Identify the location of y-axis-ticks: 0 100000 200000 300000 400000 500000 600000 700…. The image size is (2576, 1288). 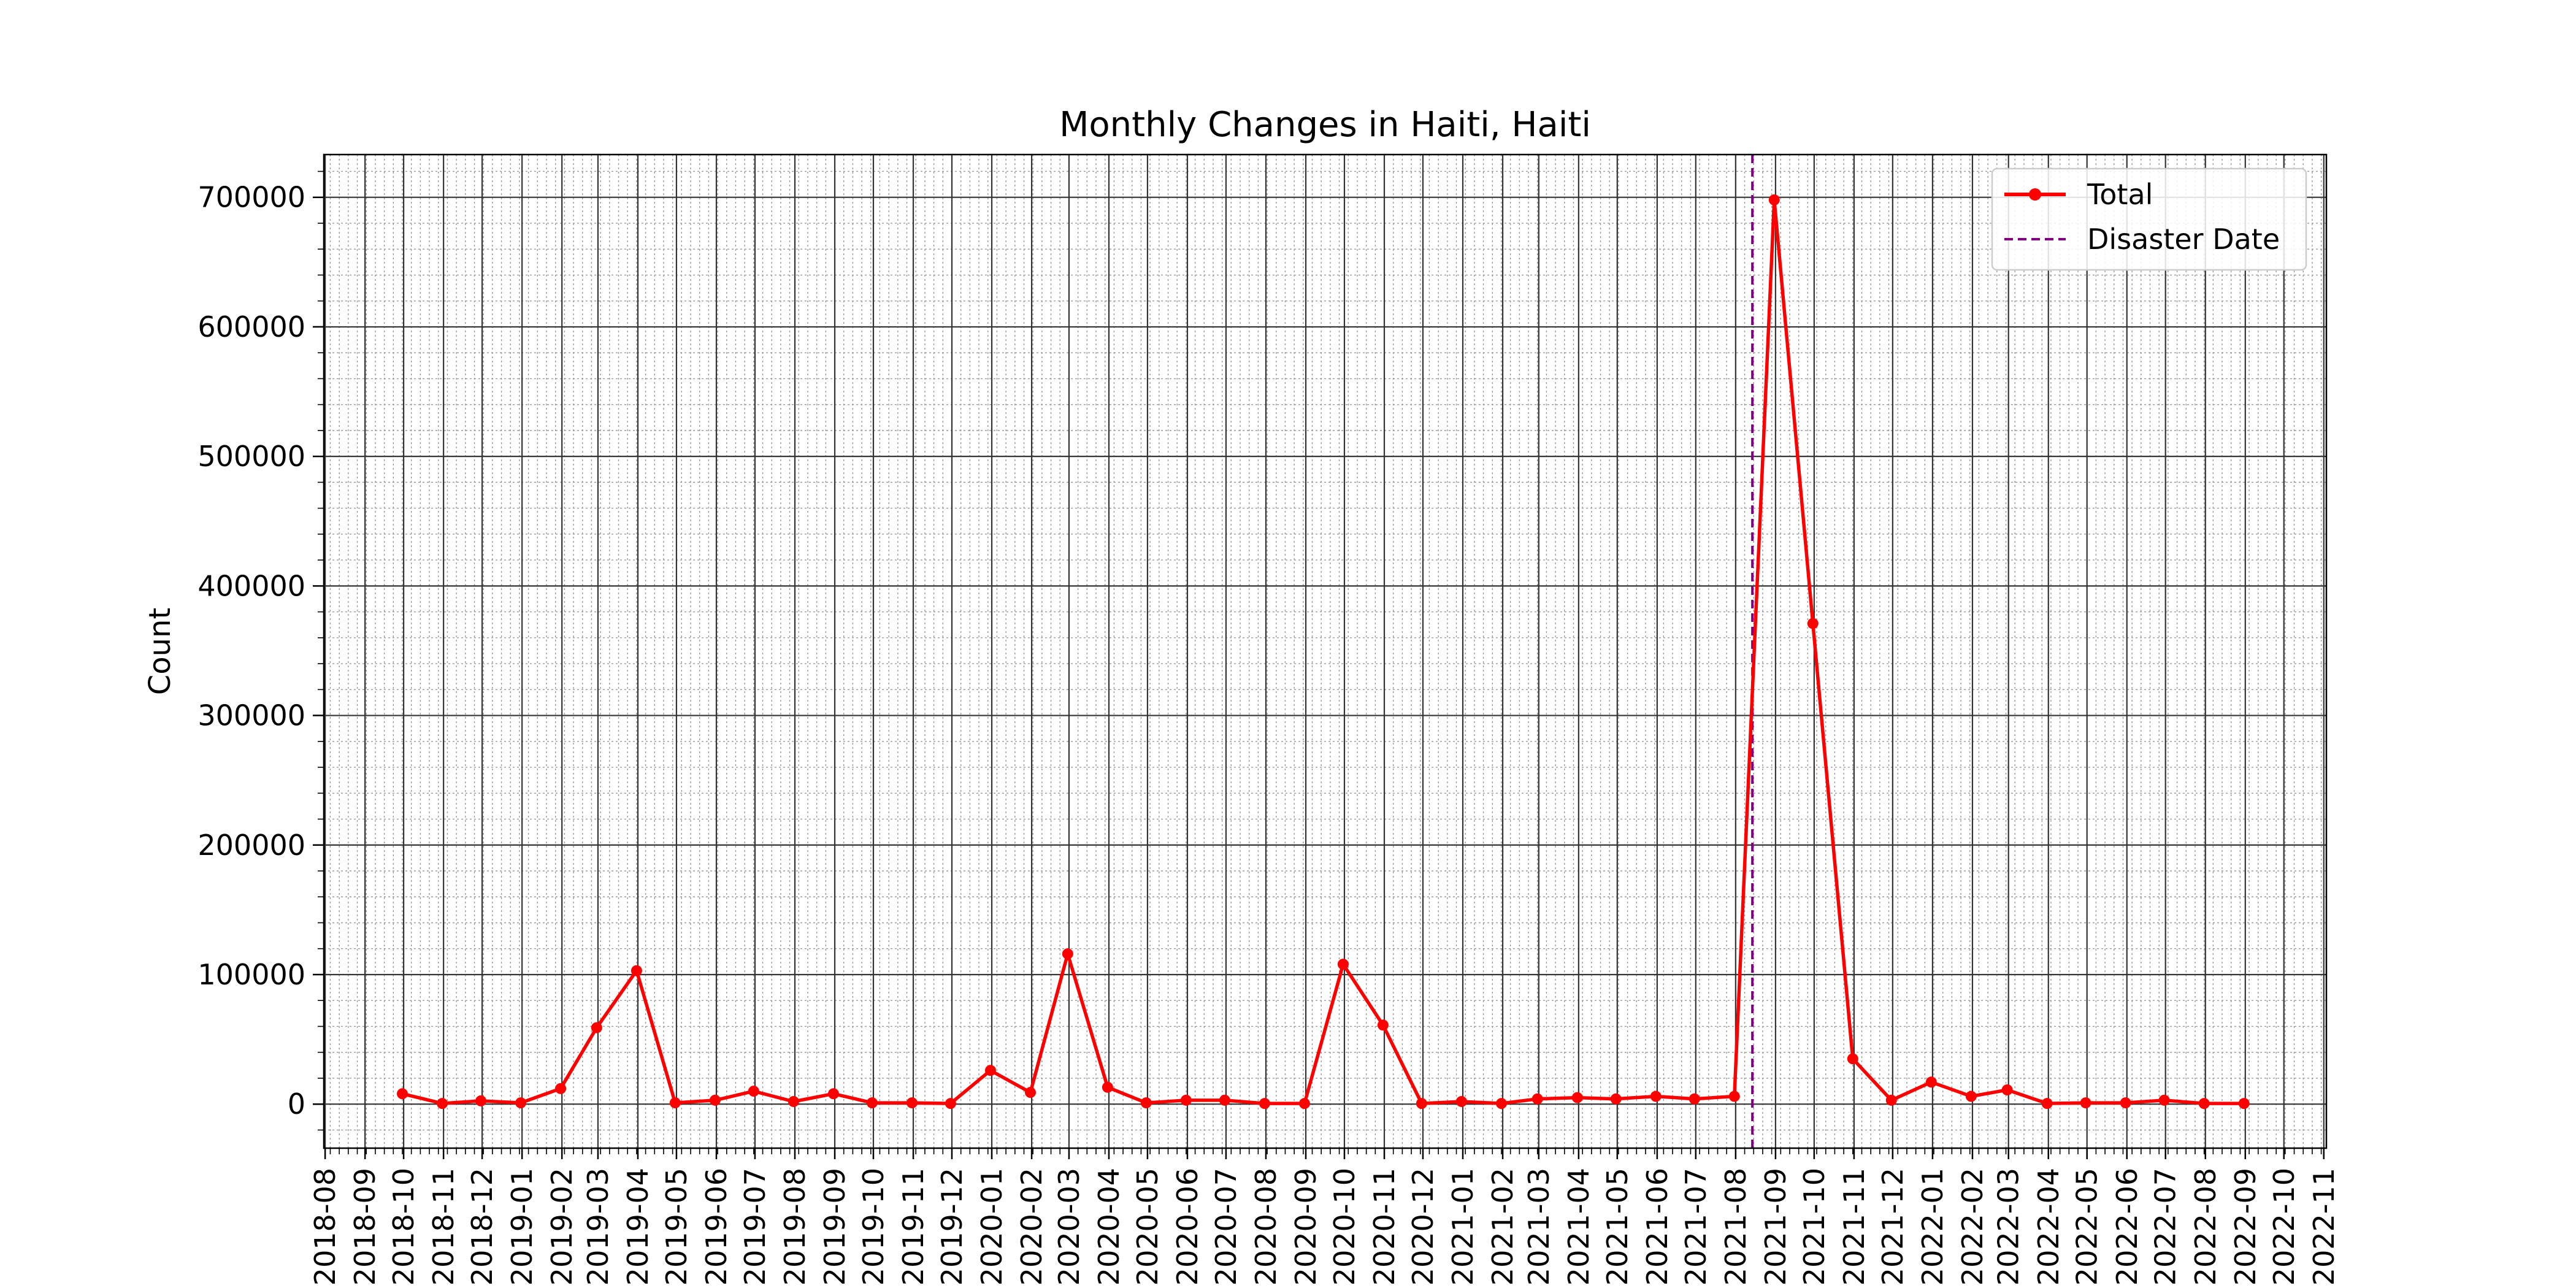
(260, 651).